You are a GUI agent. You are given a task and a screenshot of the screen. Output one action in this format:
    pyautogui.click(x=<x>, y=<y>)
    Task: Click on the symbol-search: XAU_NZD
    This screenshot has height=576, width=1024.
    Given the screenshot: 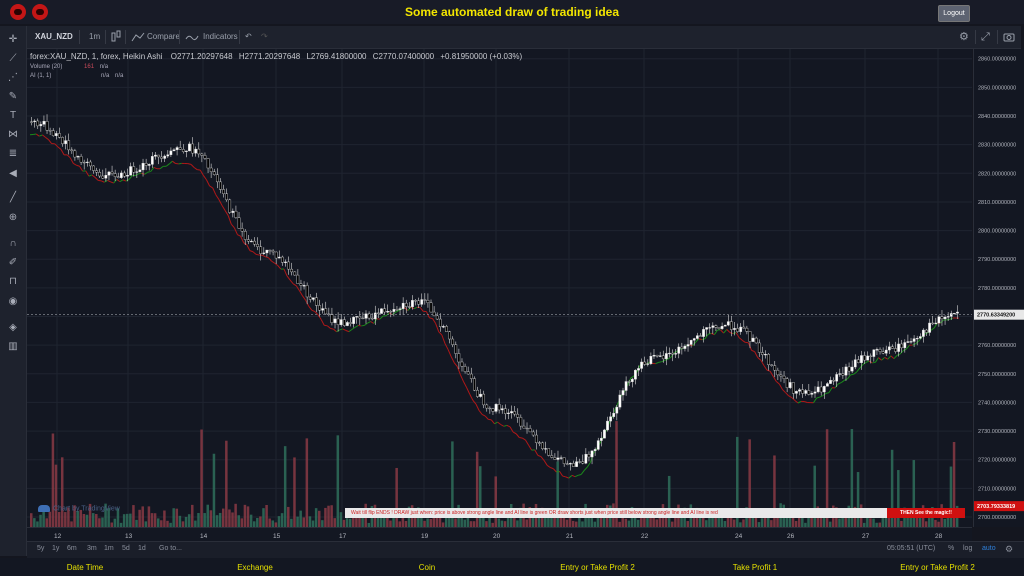 What is the action you would take?
    pyautogui.click(x=54, y=36)
    